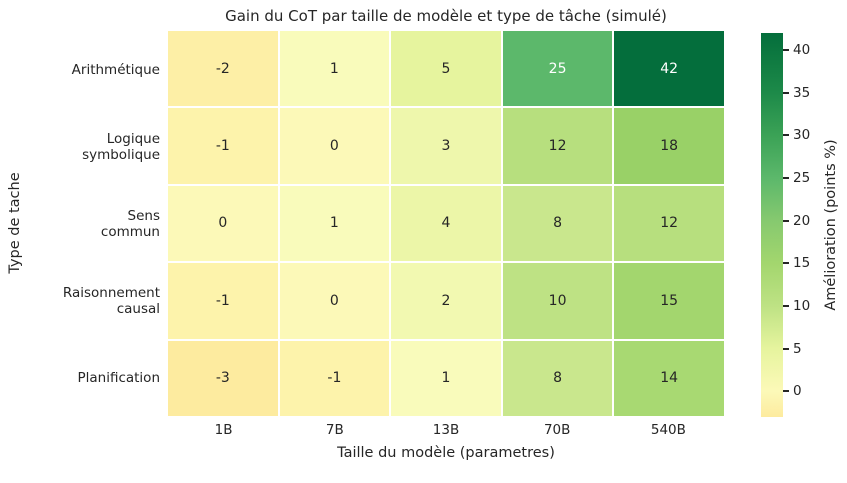 The width and height of the screenshot is (847, 483). Describe the element at coordinates (130, 223) in the screenshot. I see `y-tick-label: Sens commun` at that location.